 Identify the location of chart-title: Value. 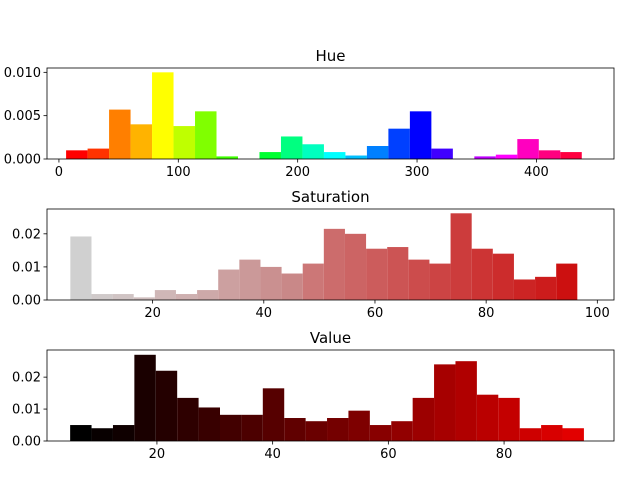
(330, 338).